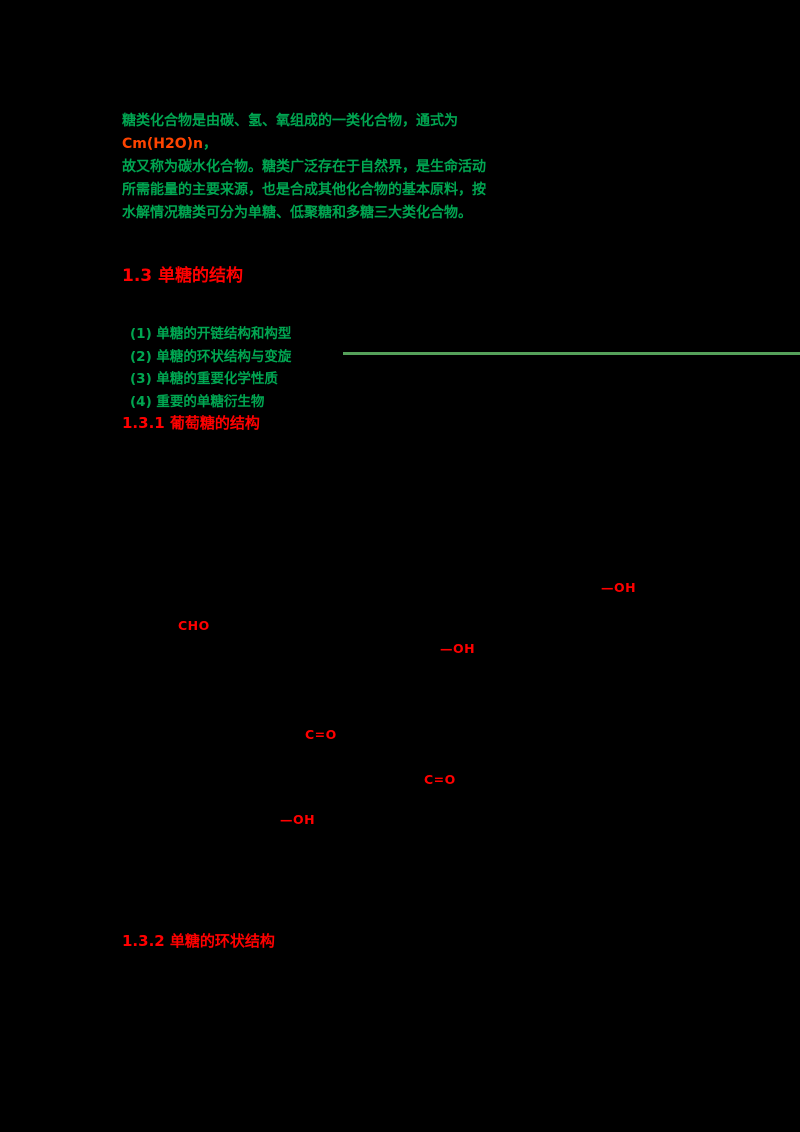 The width and height of the screenshot is (800, 1132). What do you see at coordinates (571, 353) in the screenshot?
I see `green-rule-line` at bounding box center [571, 353].